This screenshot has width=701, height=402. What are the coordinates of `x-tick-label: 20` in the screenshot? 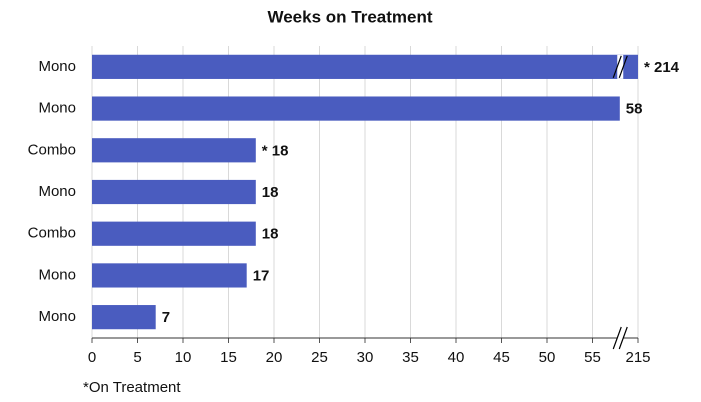 It's located at (274, 357).